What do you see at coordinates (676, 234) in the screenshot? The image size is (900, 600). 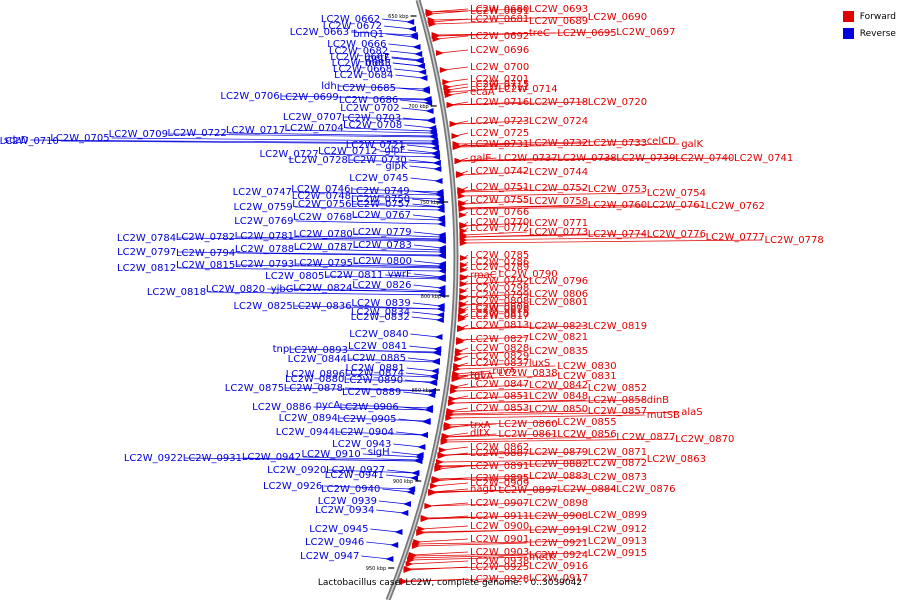 I see `forward-gene-label: LC2W_0776` at bounding box center [676, 234].